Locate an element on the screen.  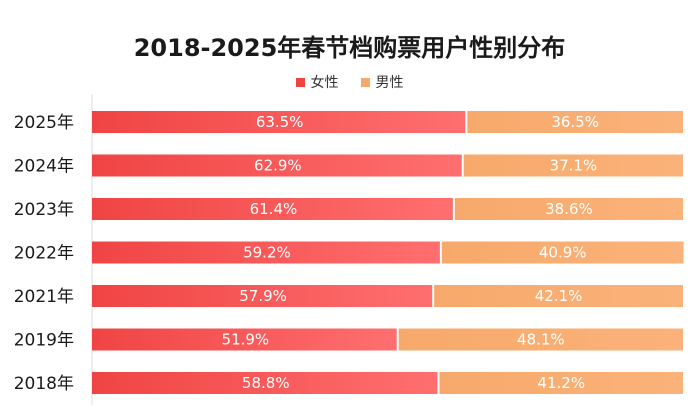
legend: 女性 男性 is located at coordinates (349, 82).